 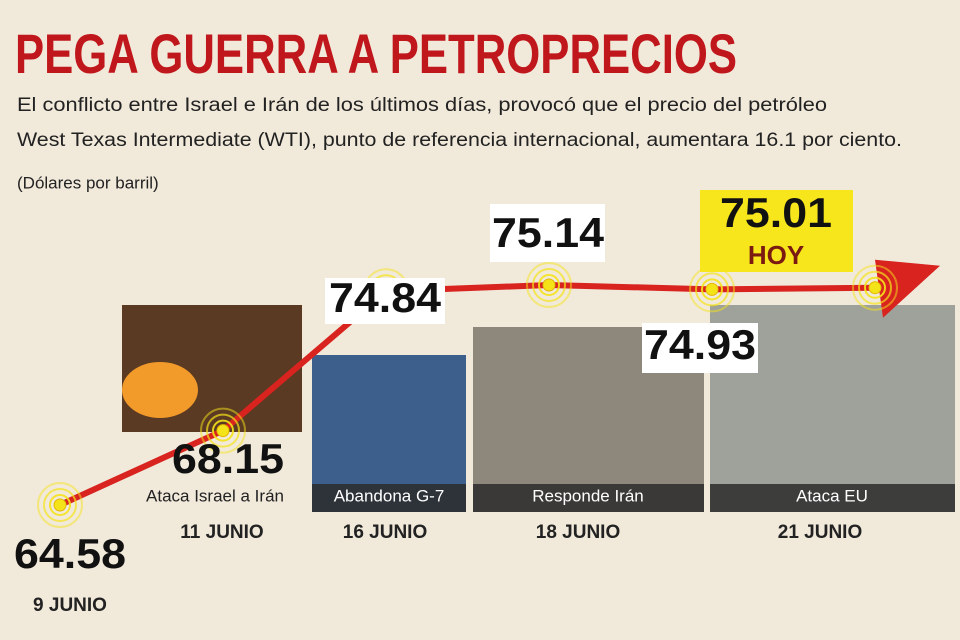 I want to click on fire, so click(x=160, y=390).